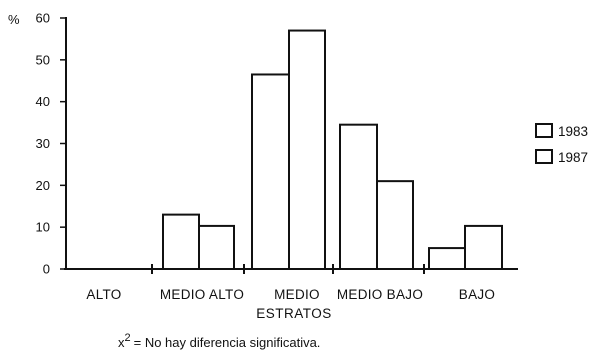 The image size is (597, 354). I want to click on x-axis-title: ESTRATOS, so click(294, 313).